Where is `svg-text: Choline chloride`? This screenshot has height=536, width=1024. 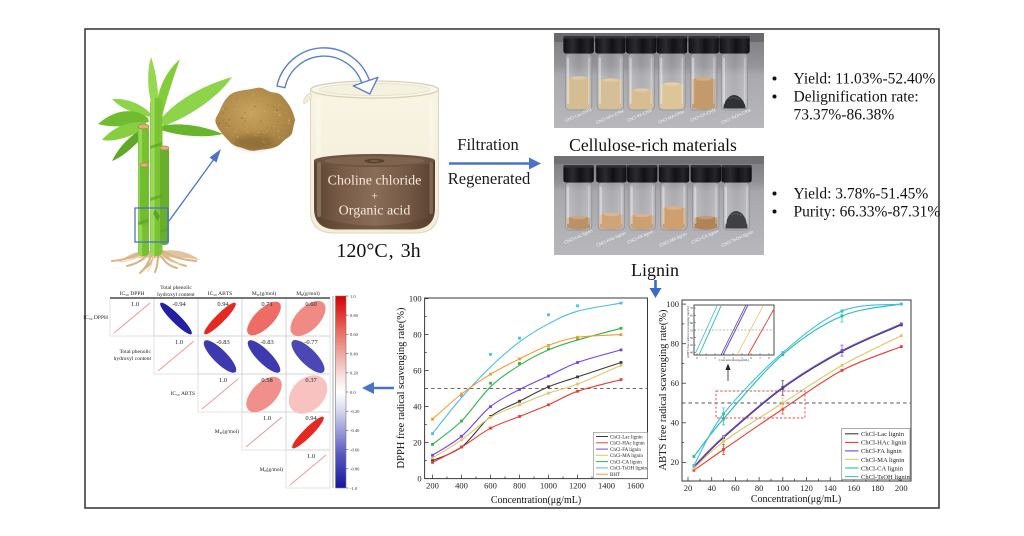
svg-text: Choline chloride is located at coordinates (375, 181).